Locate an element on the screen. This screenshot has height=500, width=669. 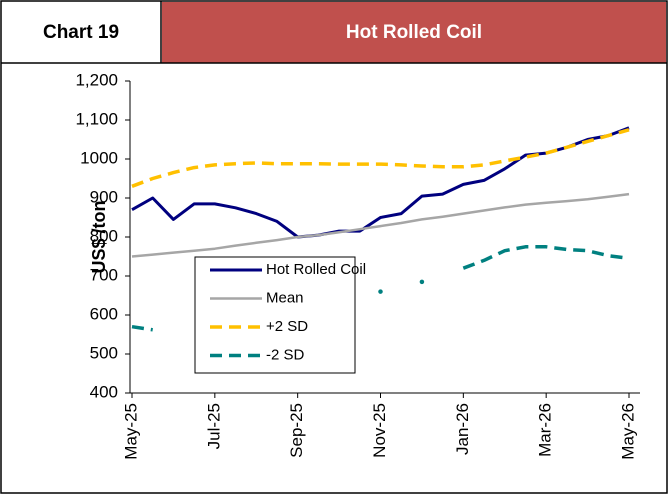
legend: Hot Rolled Coil Mean +2 SD -2 SD is located at coordinates (280, 315).